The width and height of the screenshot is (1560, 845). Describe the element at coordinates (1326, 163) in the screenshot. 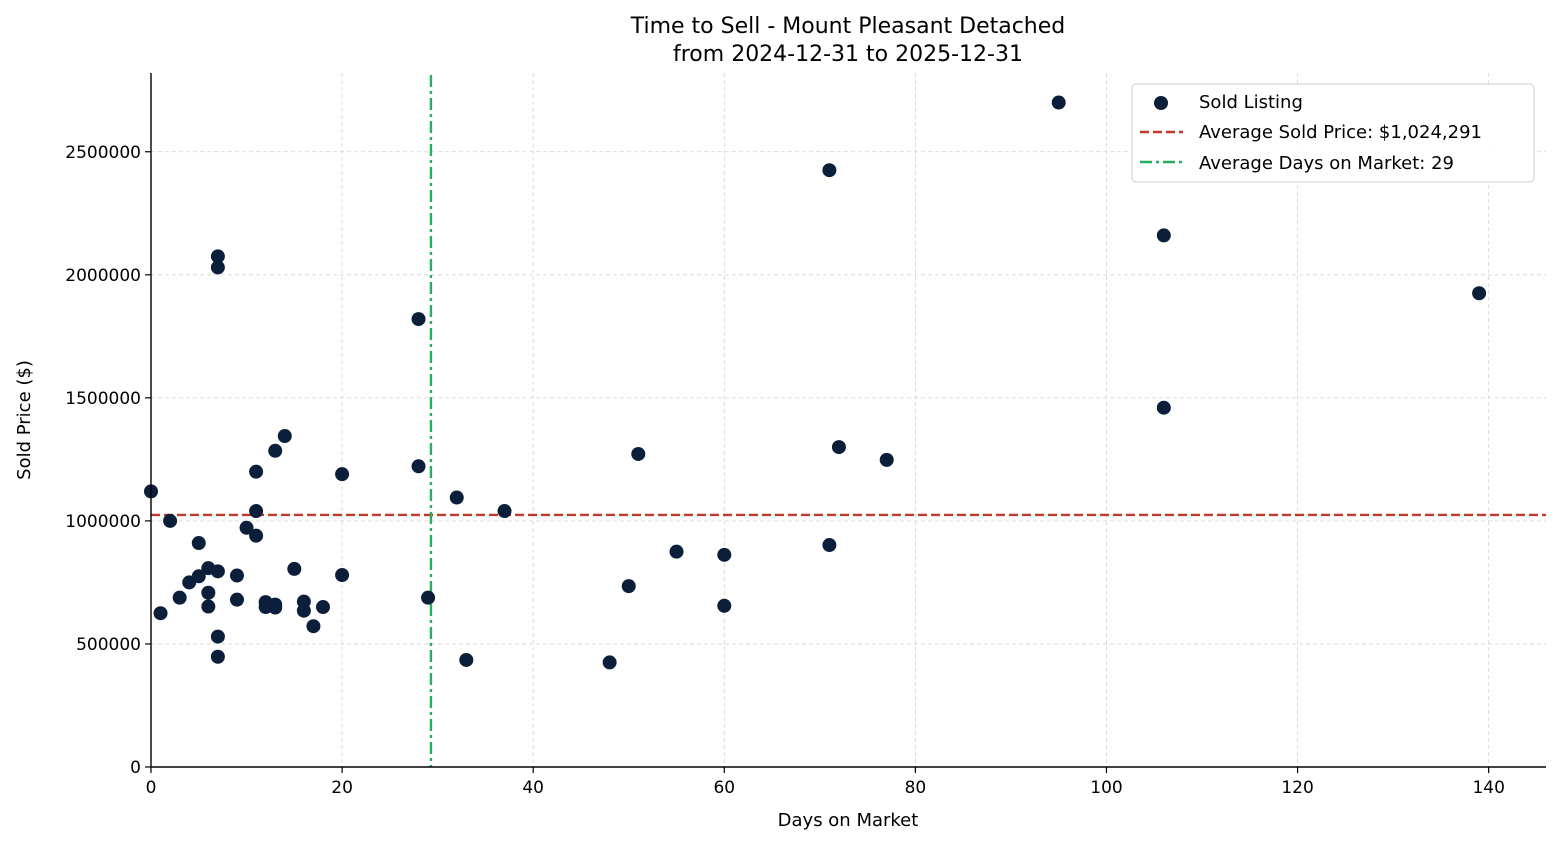

I see `legend-label-average-days: Average Days on Market: 29` at that location.